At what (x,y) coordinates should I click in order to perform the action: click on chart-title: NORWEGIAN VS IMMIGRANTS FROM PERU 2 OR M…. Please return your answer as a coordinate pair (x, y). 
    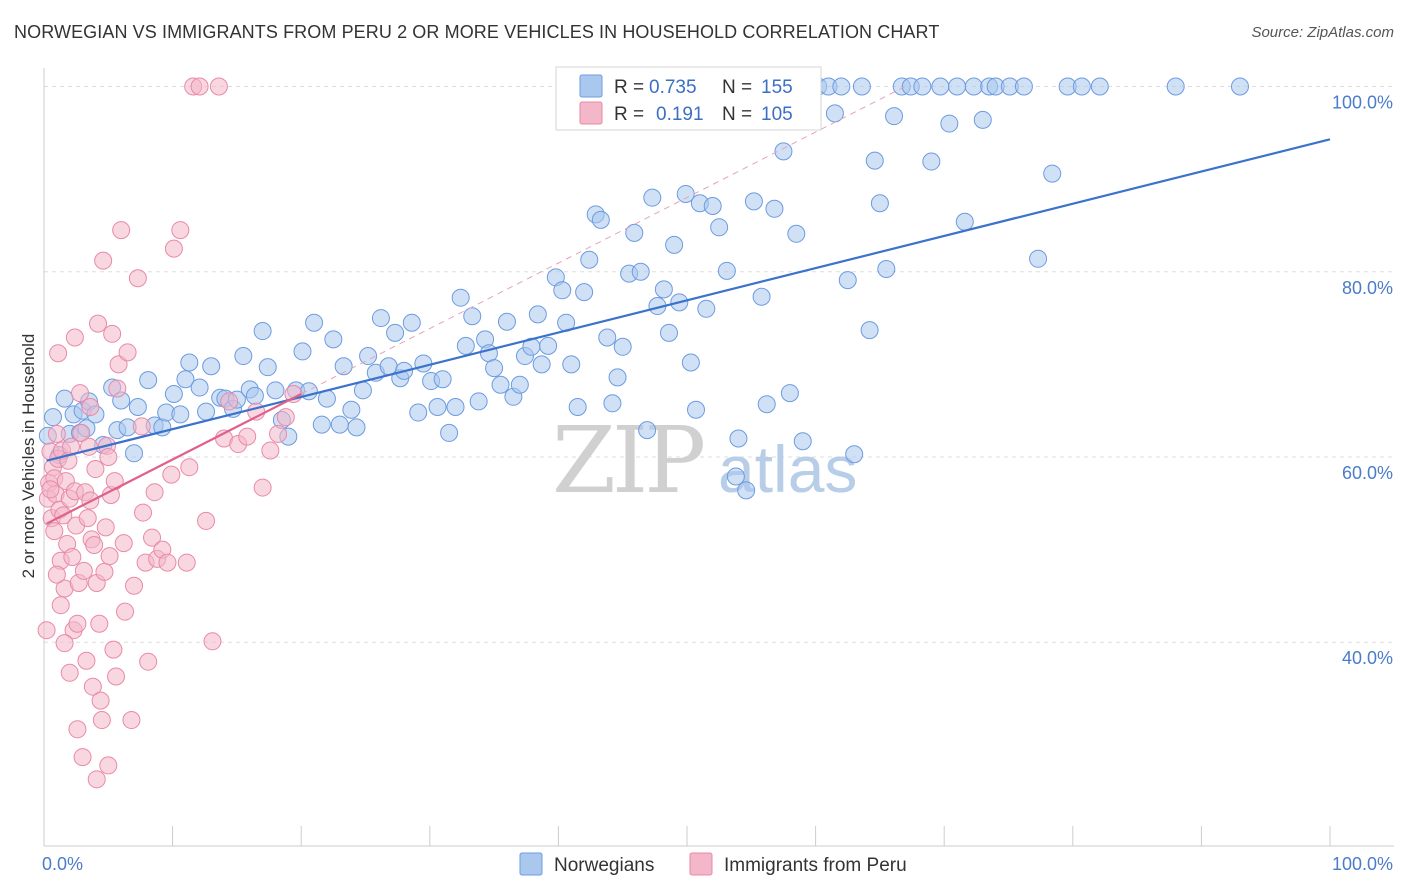
    Looking at the image, I should click on (477, 32).